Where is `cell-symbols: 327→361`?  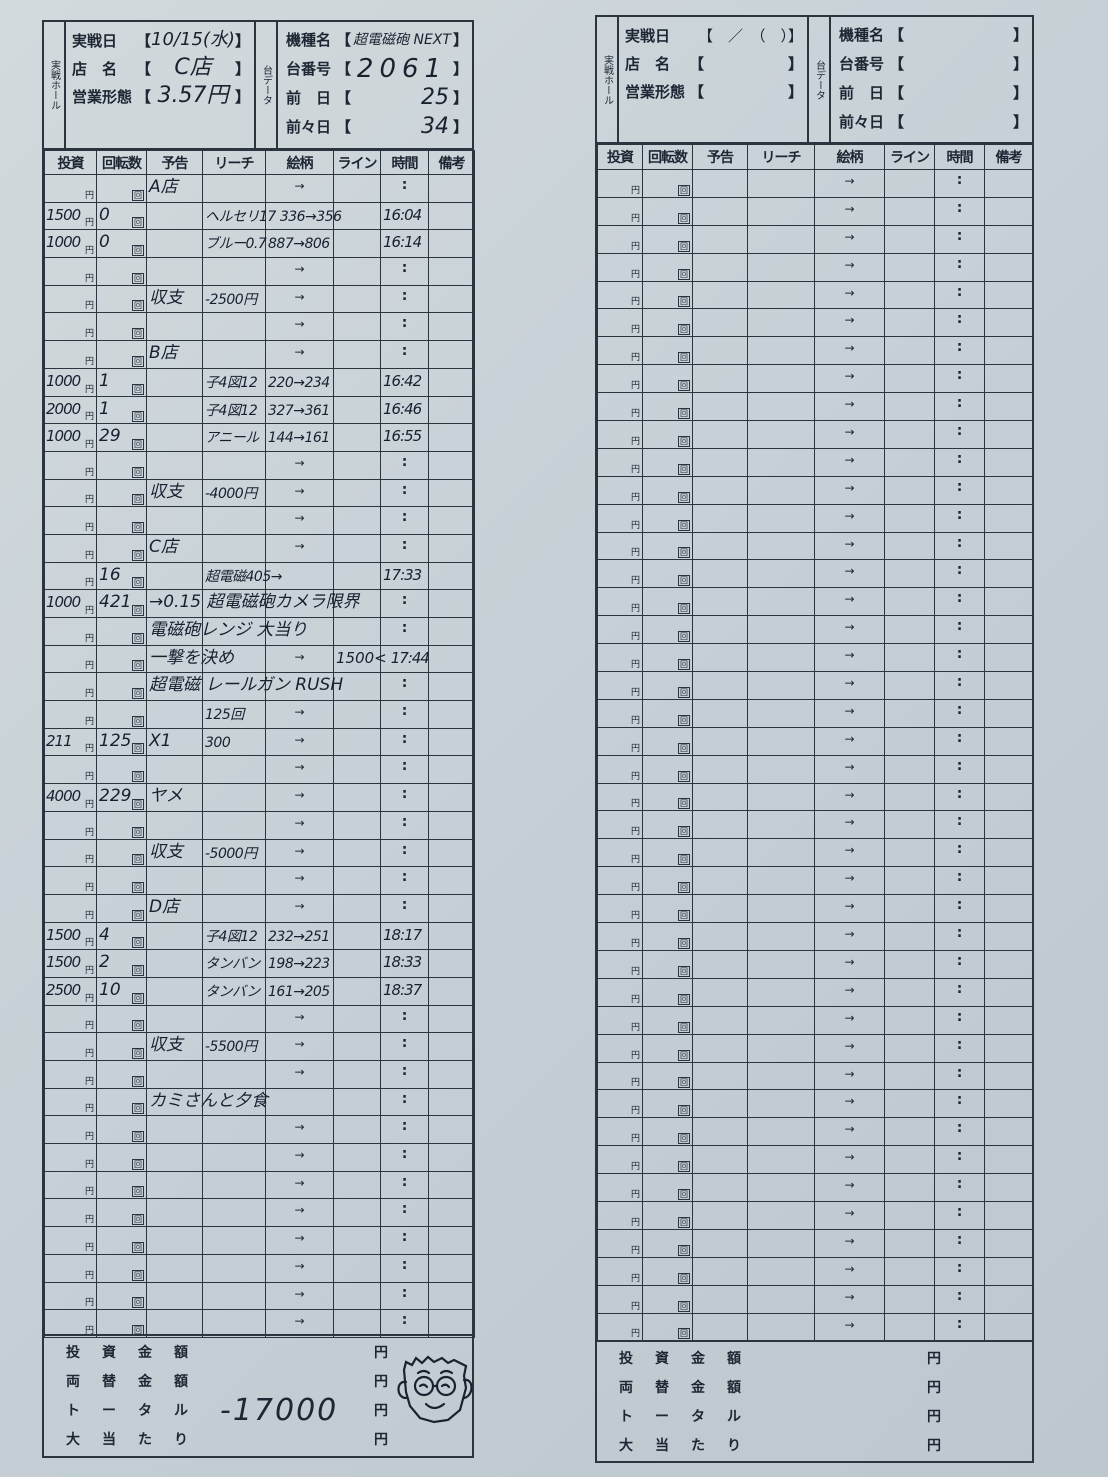 cell-symbols: 327→361 is located at coordinates (299, 410).